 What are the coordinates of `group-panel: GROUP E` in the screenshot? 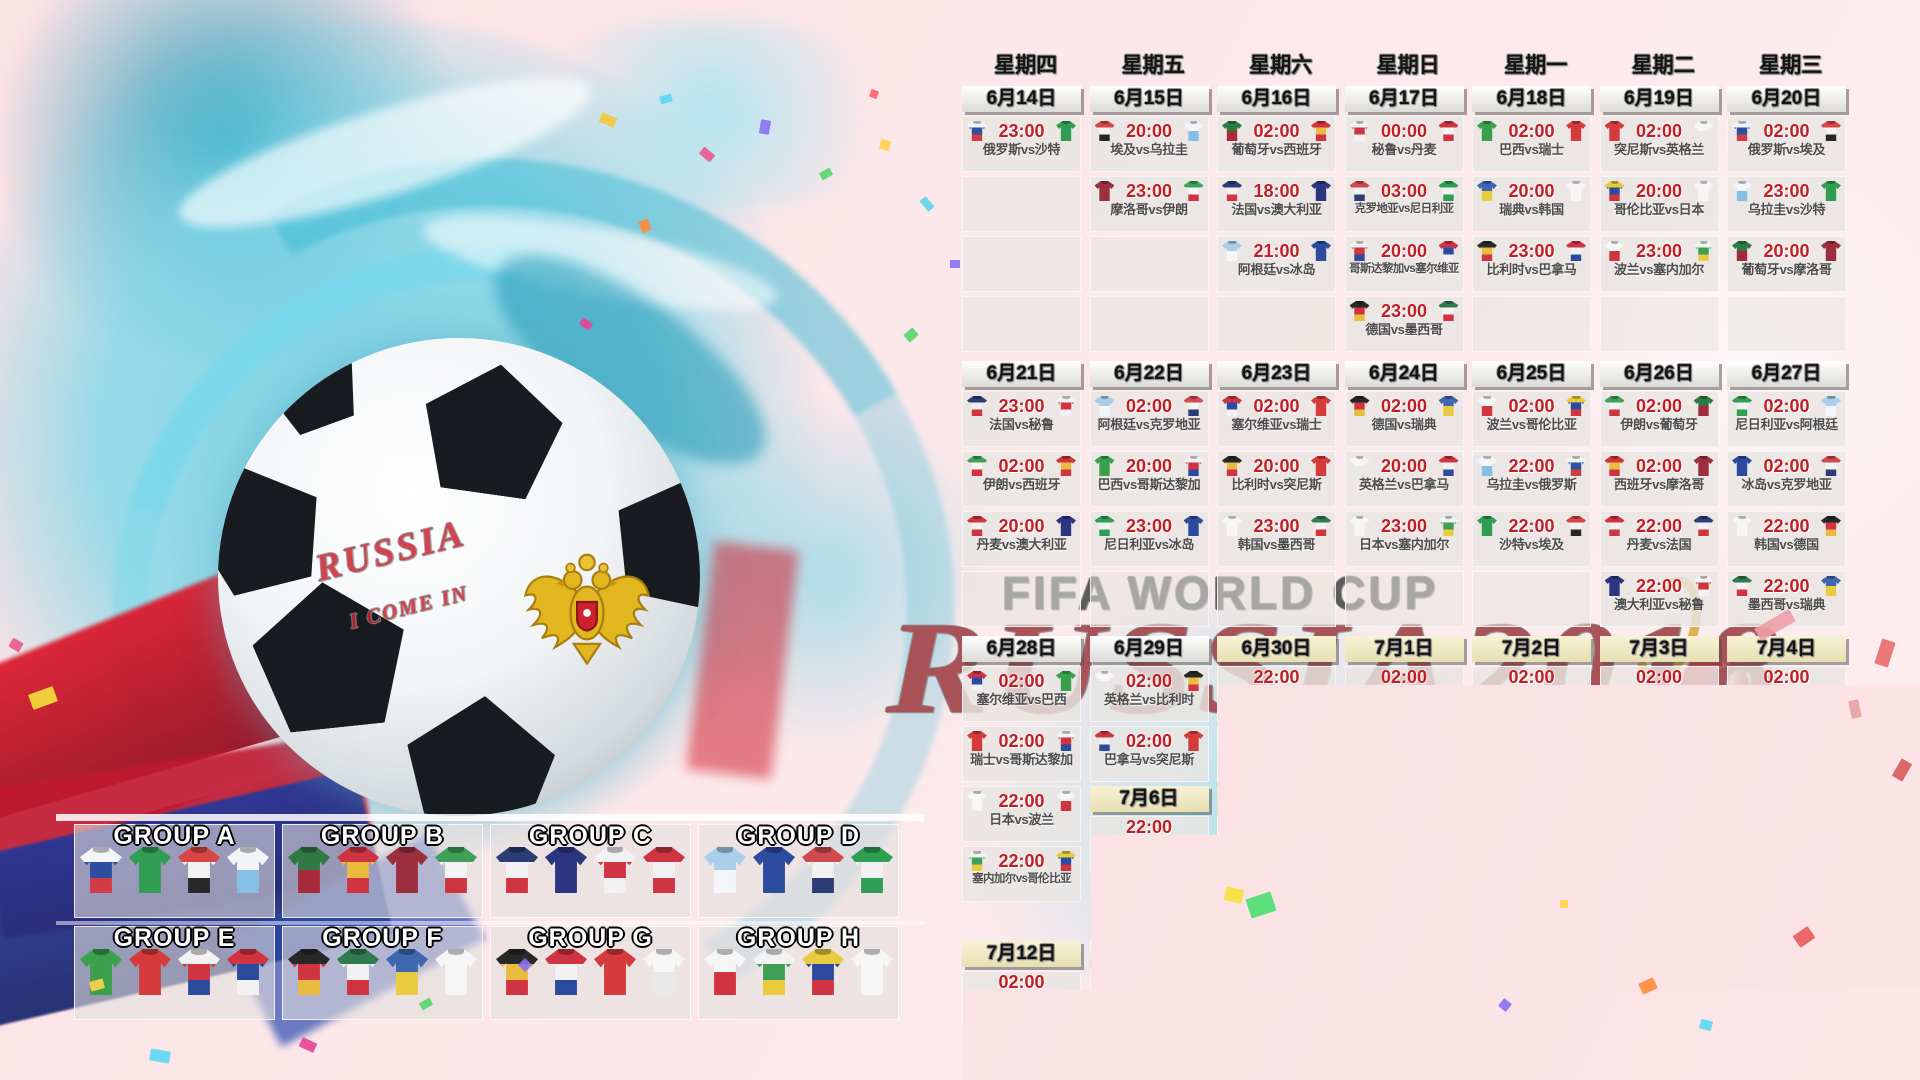 It's located at (174, 973).